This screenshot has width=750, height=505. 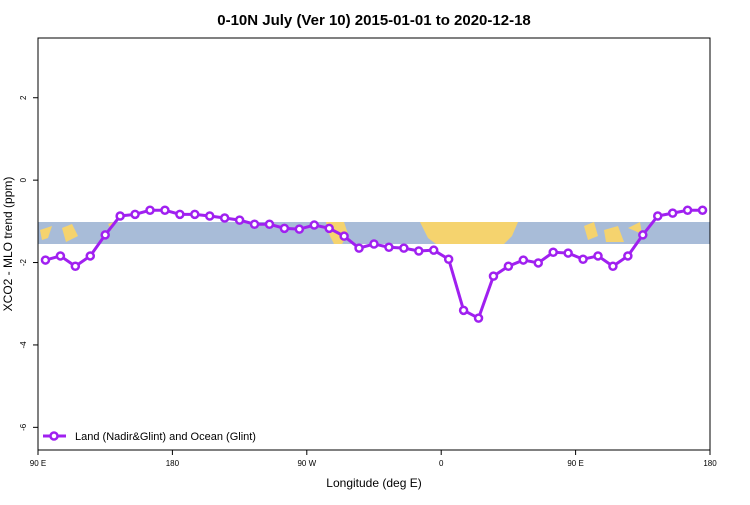 I want to click on legend-marker, so click(x=54, y=436).